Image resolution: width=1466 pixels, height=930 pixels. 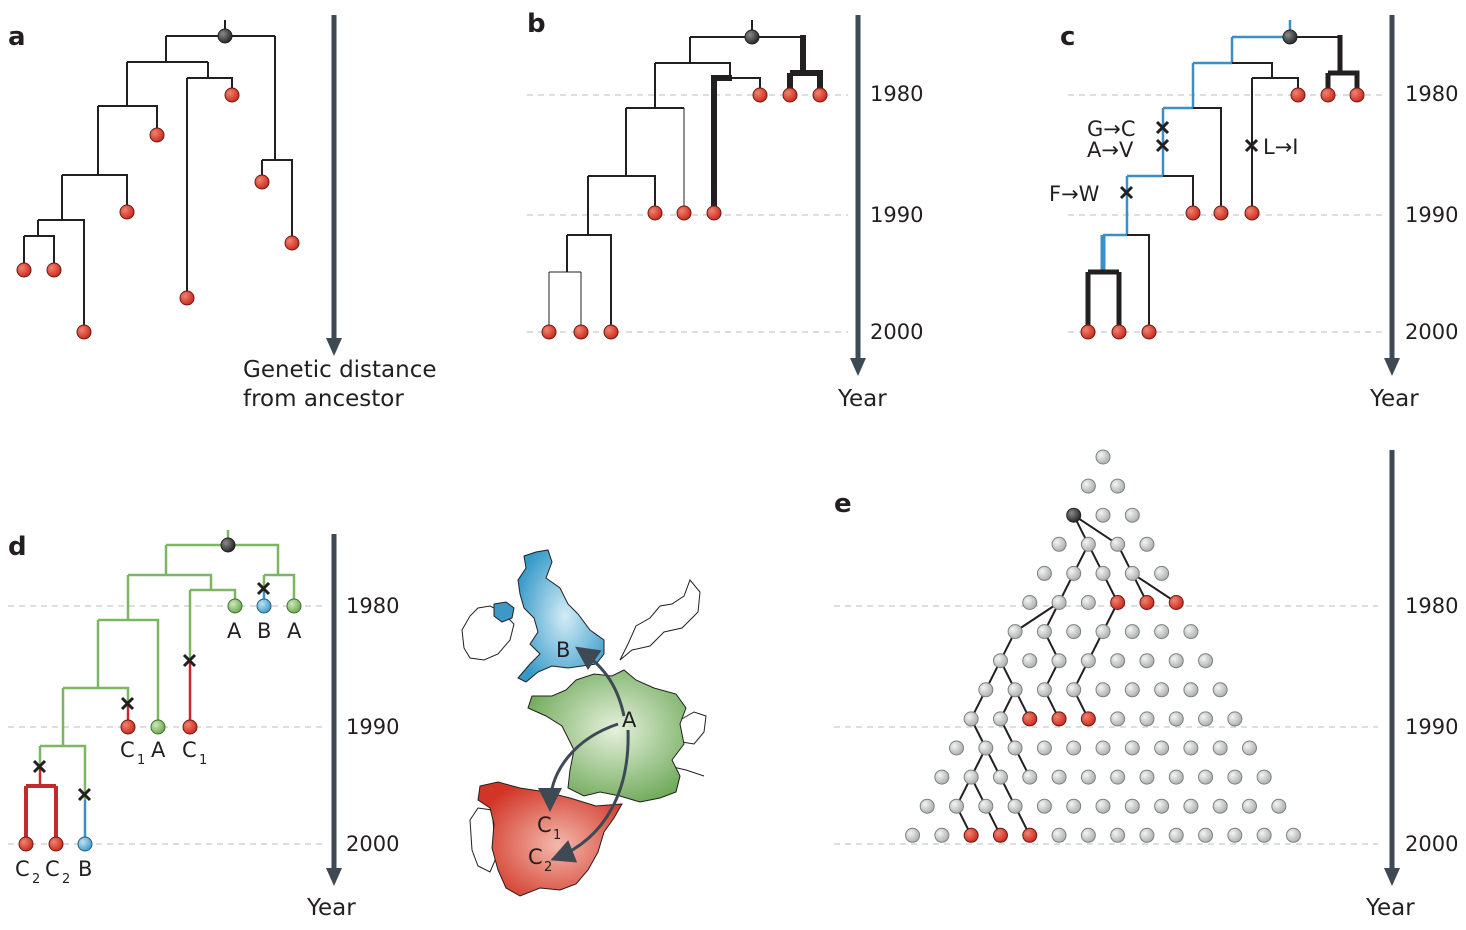 I want to click on panel-a-axis-label-1: Genetic distance, so click(x=340, y=370).